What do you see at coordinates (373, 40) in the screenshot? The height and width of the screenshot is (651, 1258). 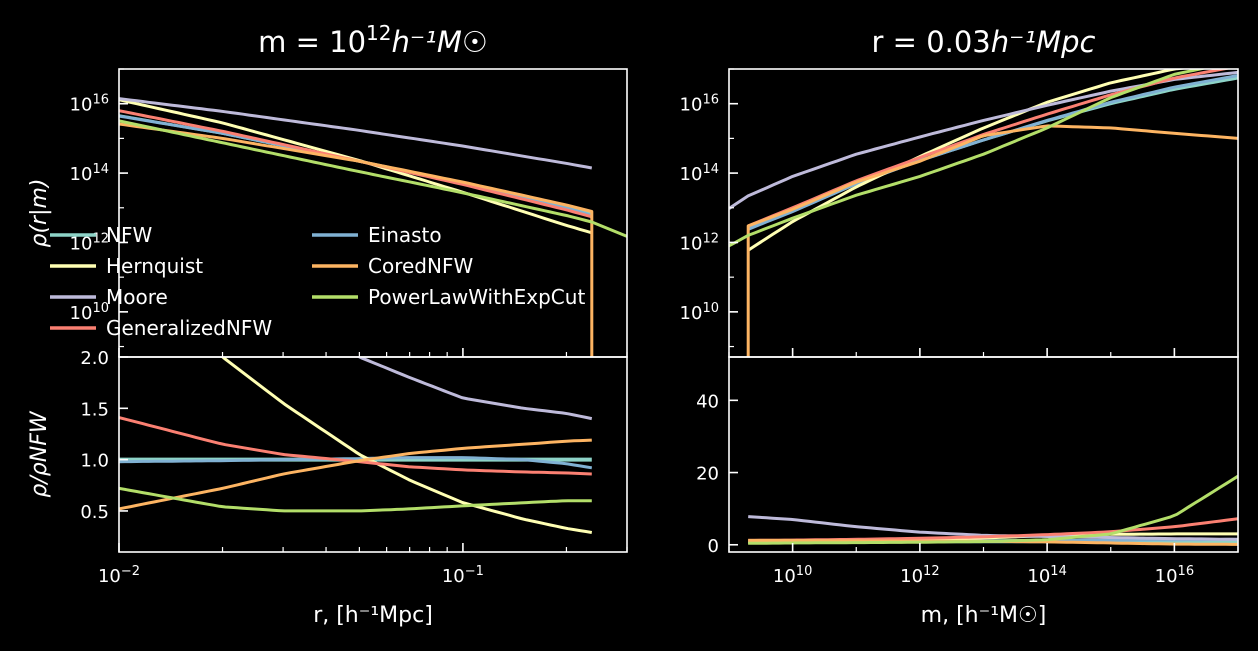 I see `panel-title: m = 1012h⁻¹M☉` at bounding box center [373, 40].